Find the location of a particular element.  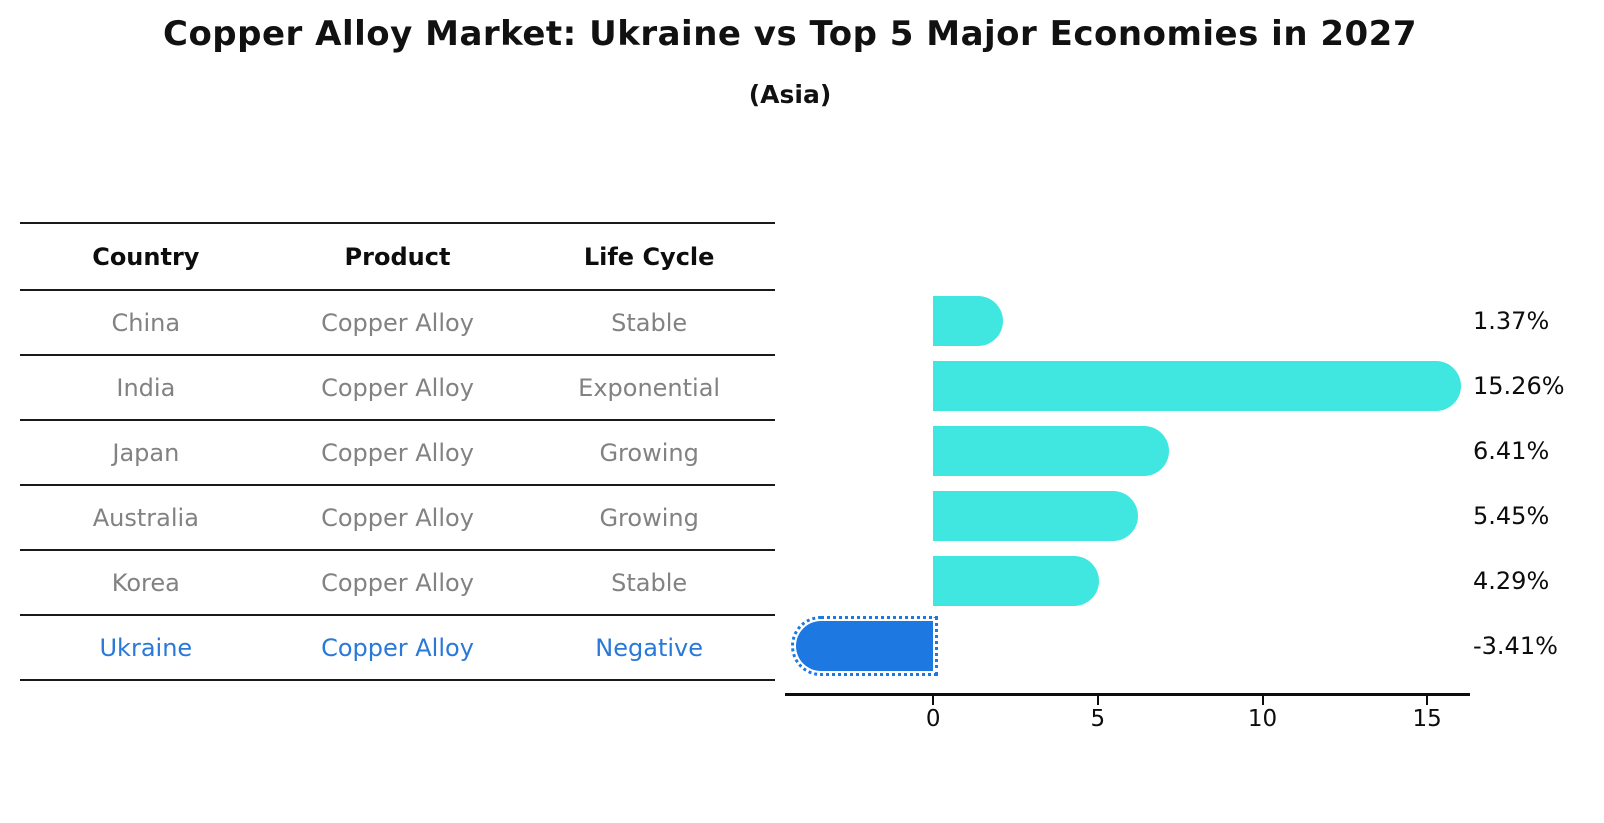

table-row: Korea Copper Alloy Stable is located at coordinates (397, 583).